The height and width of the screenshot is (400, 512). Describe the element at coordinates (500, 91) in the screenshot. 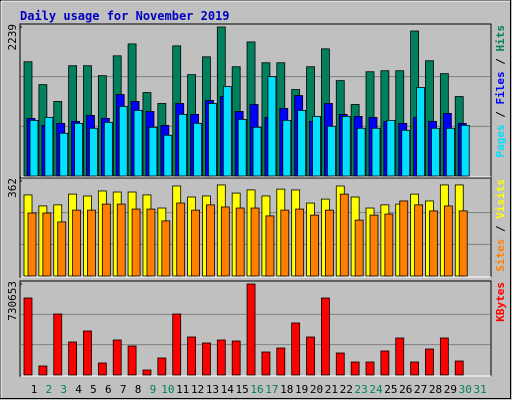

I see `legend: Pages / Files / Hits` at that location.